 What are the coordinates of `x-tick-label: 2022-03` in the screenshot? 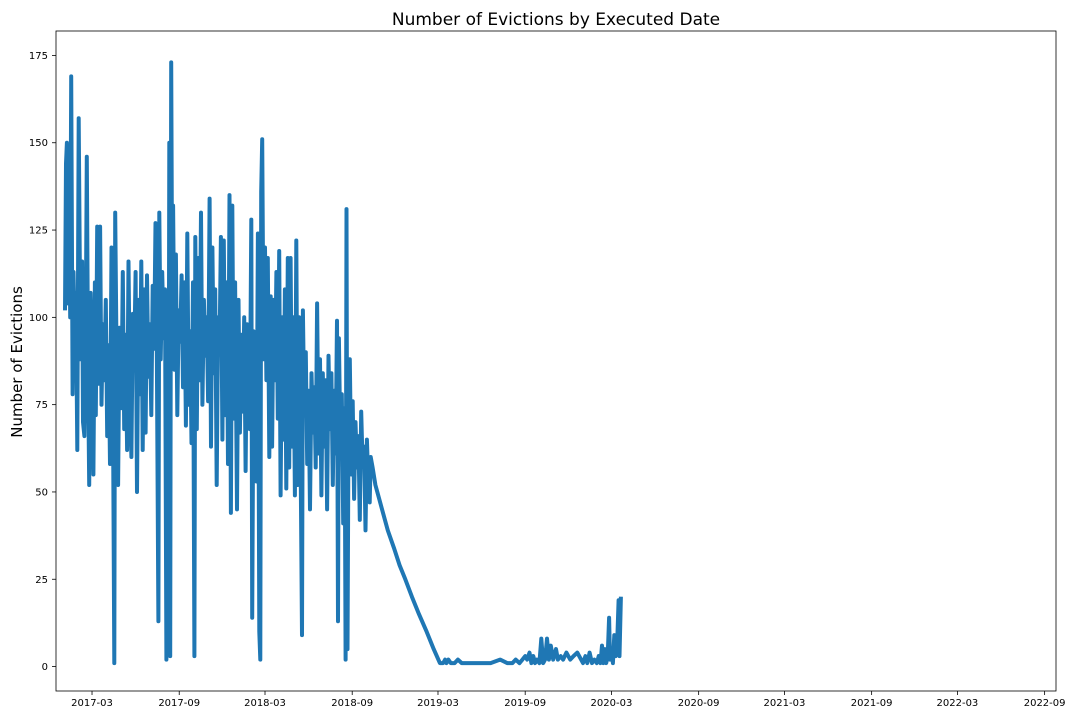 It's located at (958, 703).